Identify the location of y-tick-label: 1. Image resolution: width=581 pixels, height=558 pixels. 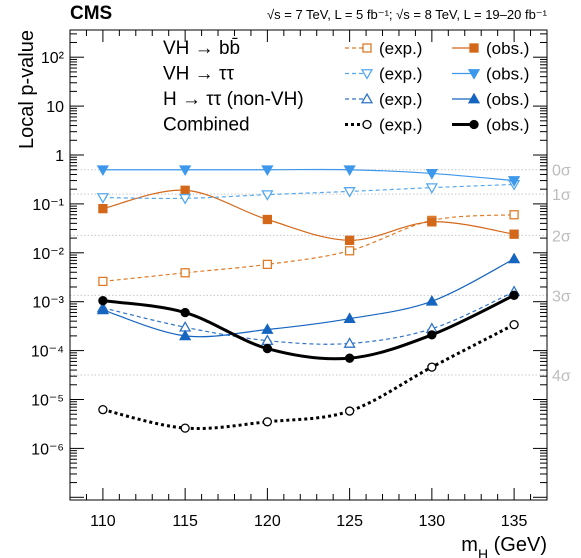
(59, 156).